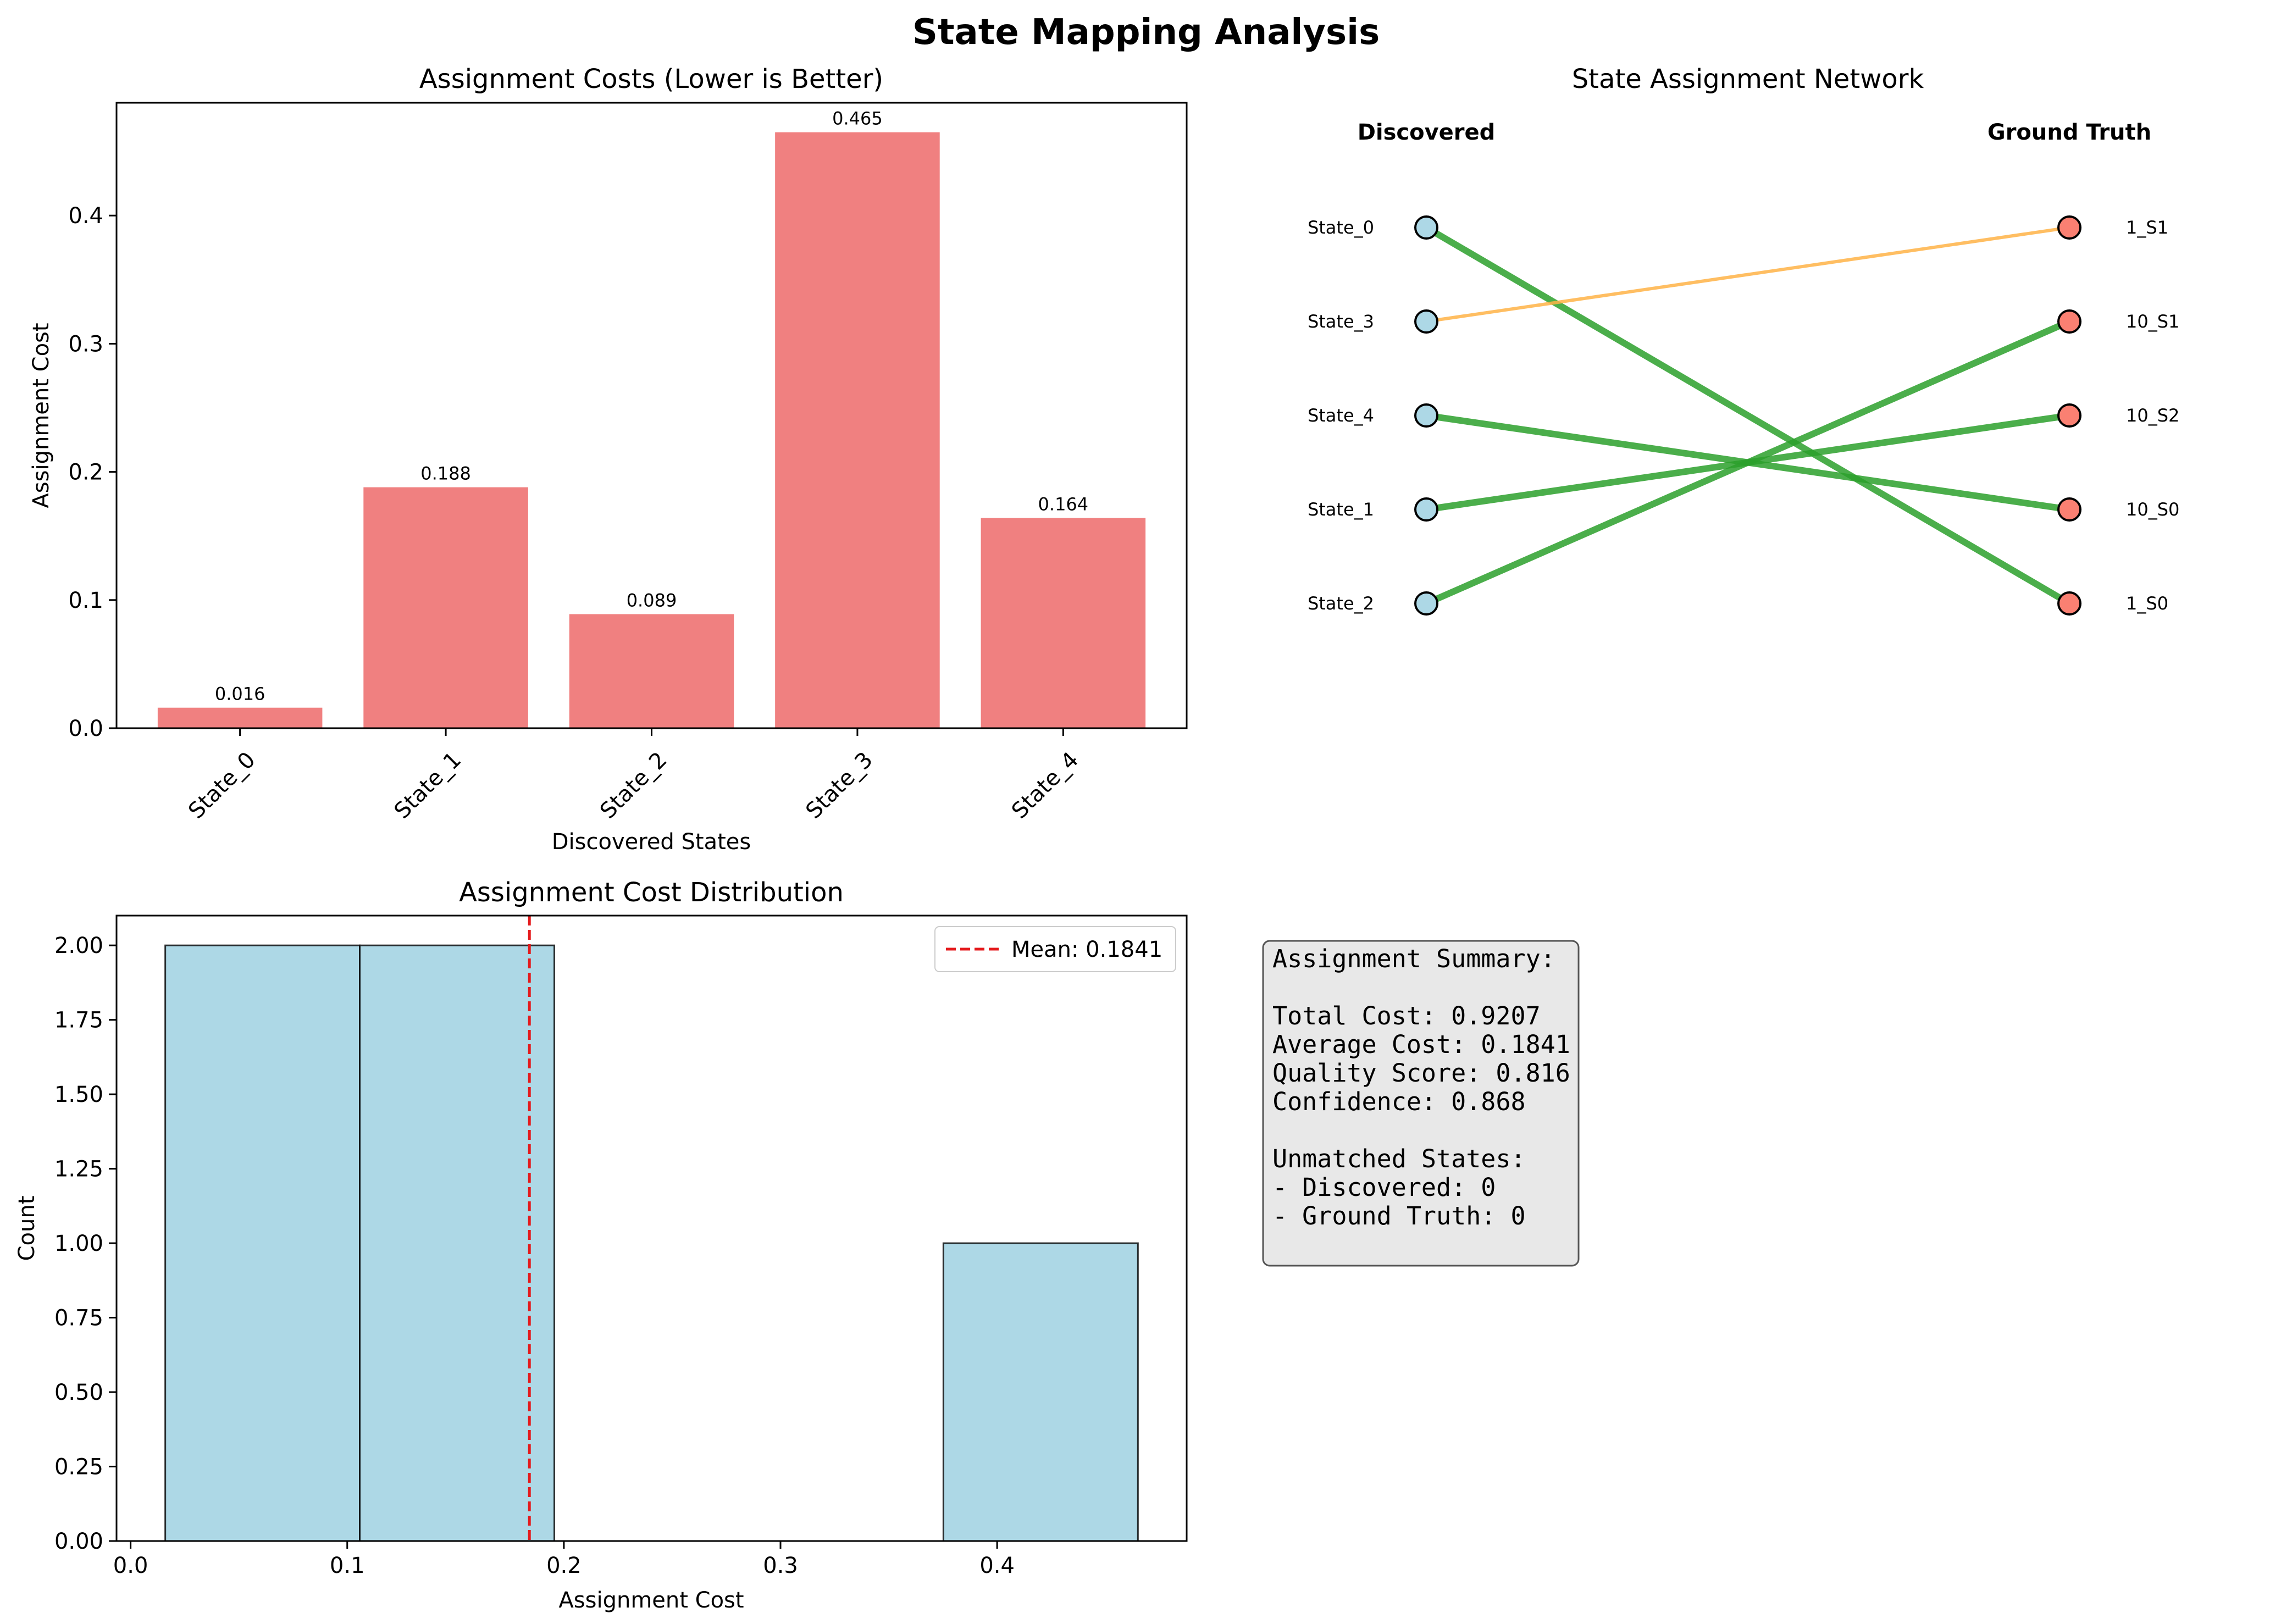 The height and width of the screenshot is (1624, 2292). What do you see at coordinates (651, 842) in the screenshot?
I see `bar-chart-x-axis-label: Discovered States` at bounding box center [651, 842].